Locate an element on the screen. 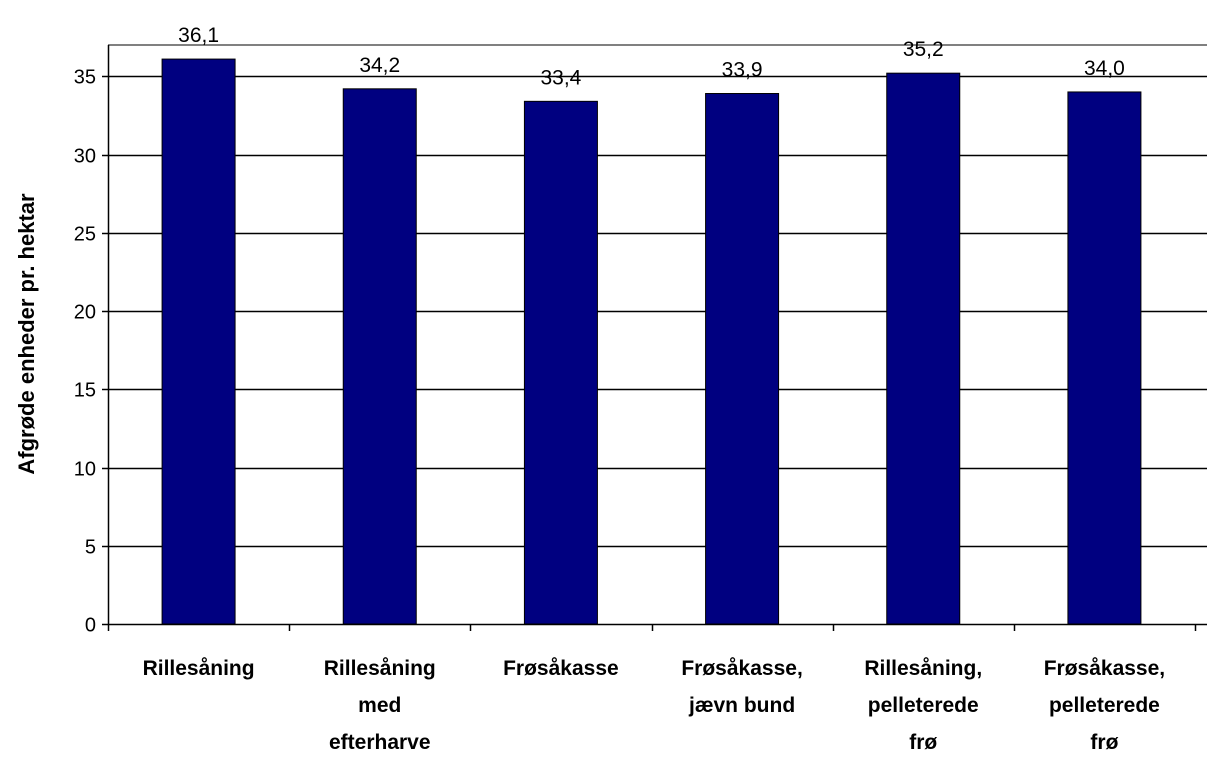 The width and height of the screenshot is (1207, 758). y-tick-label: 25 is located at coordinates (85, 235).